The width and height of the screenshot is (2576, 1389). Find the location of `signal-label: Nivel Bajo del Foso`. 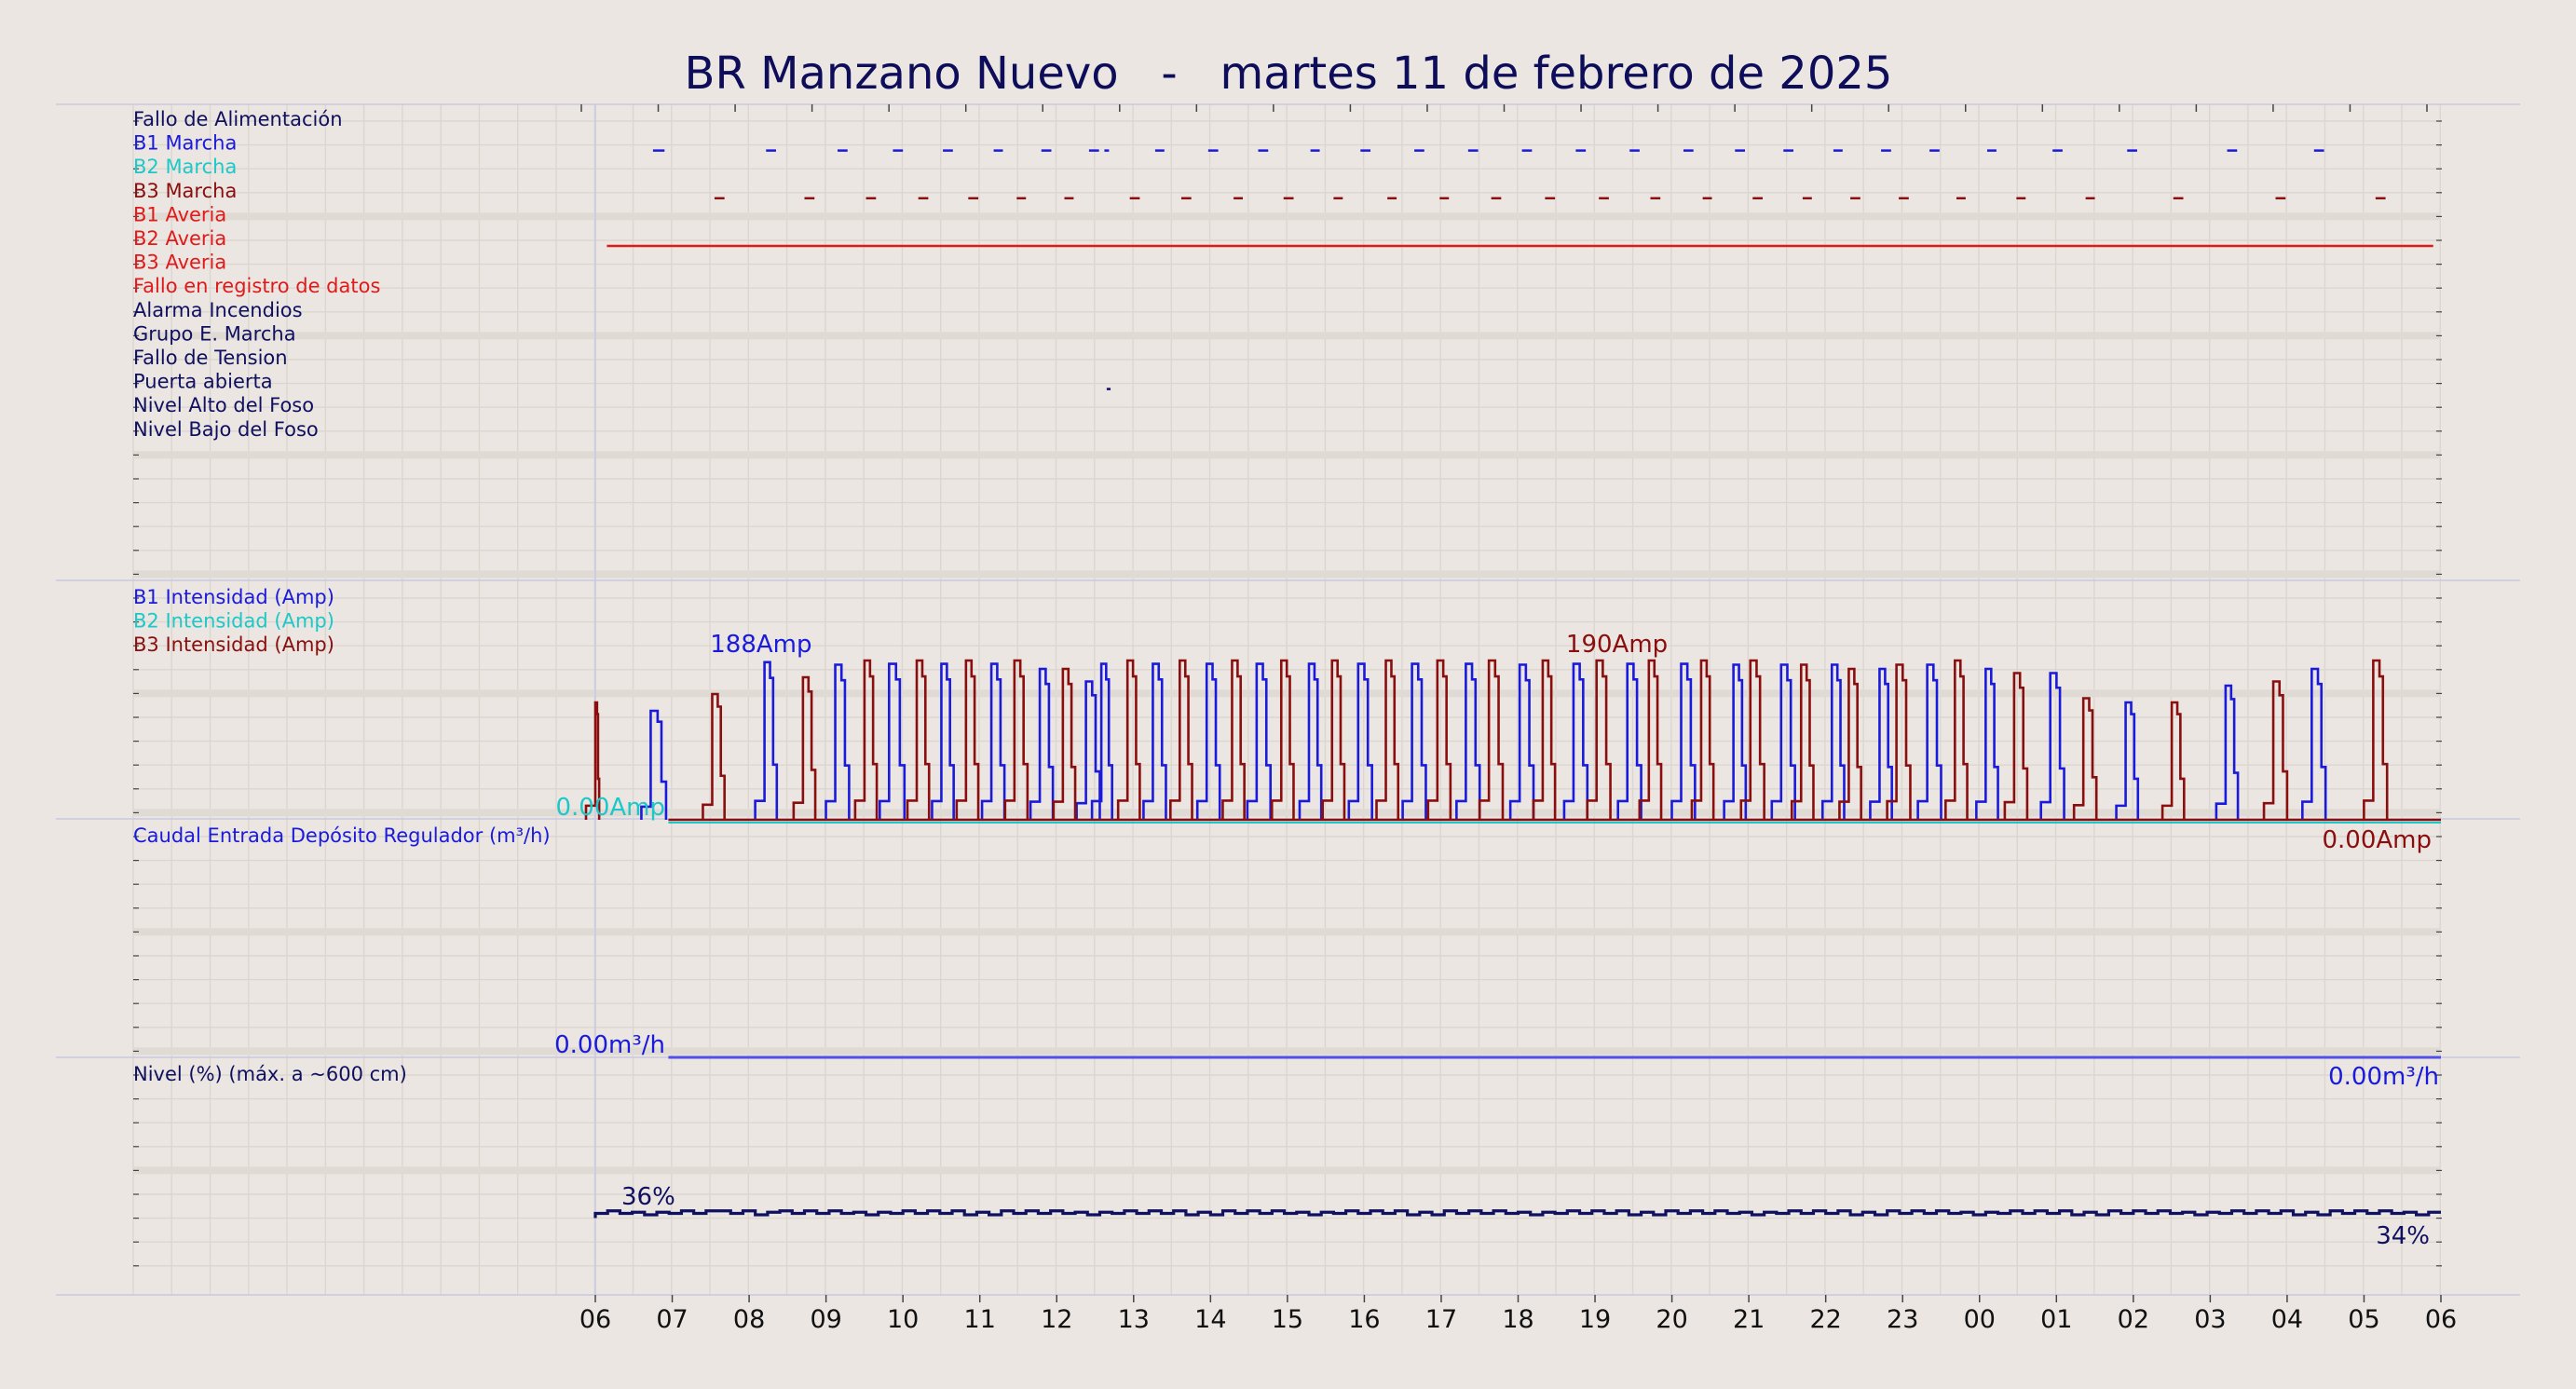

signal-label: Nivel Bajo del Foso is located at coordinates (226, 429).